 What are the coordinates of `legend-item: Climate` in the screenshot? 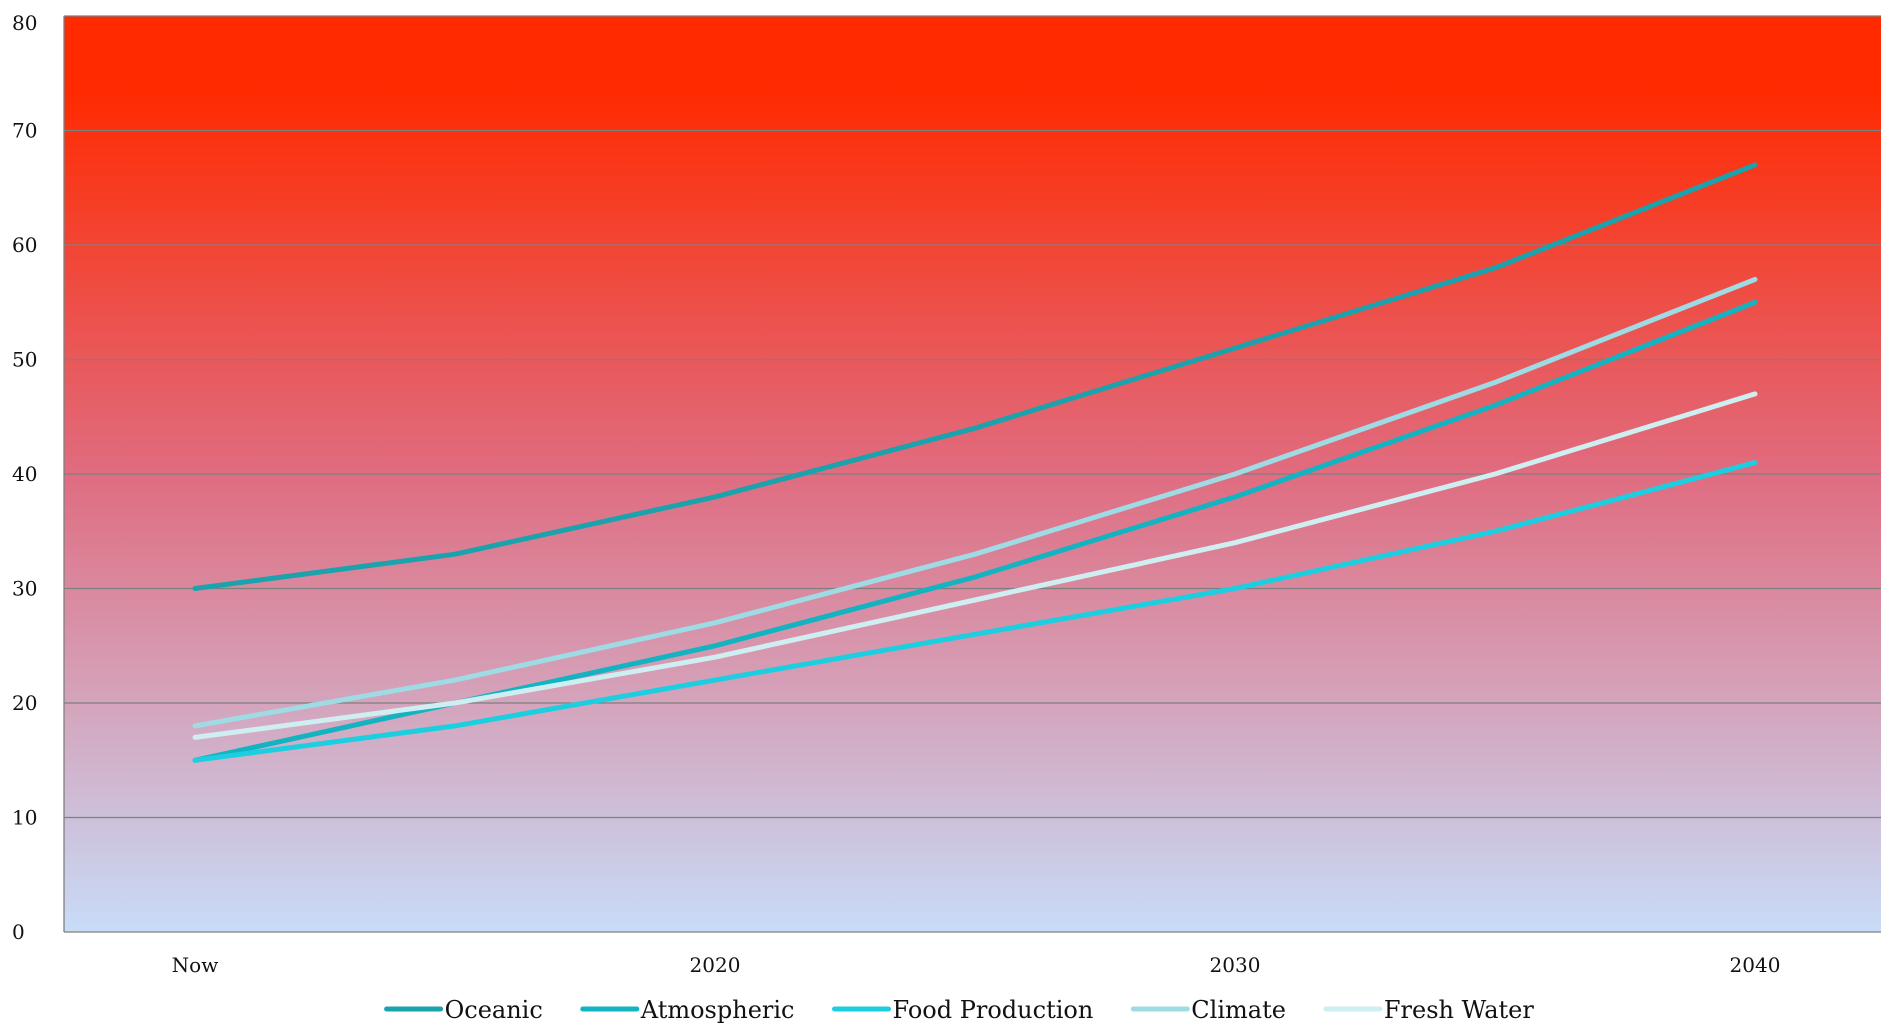 It's located at (1208, 1010).